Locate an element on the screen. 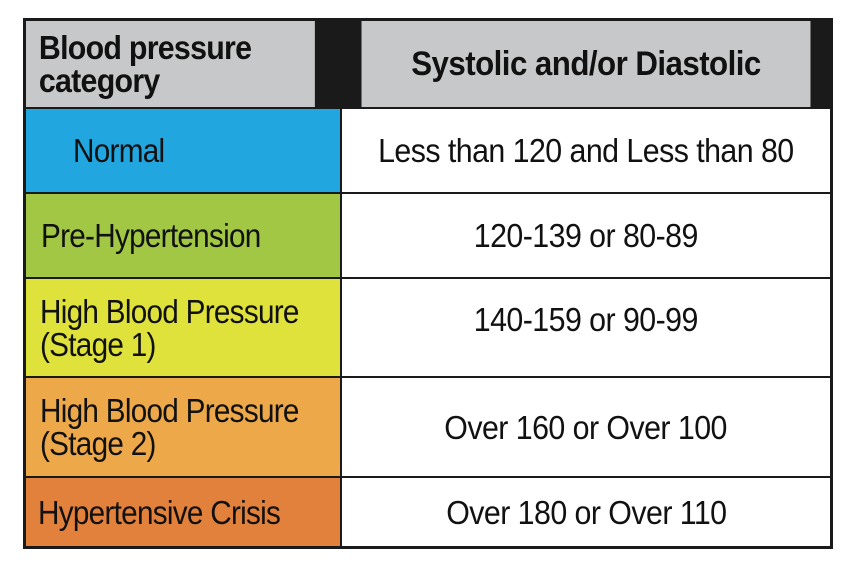  value-stage-2: Over 160 or Over 100 is located at coordinates (586, 427).